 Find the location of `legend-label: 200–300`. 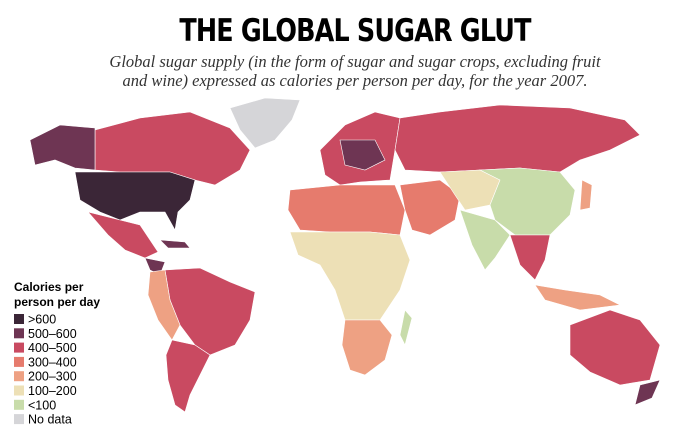

legend-label: 200–300 is located at coordinates (52, 377).